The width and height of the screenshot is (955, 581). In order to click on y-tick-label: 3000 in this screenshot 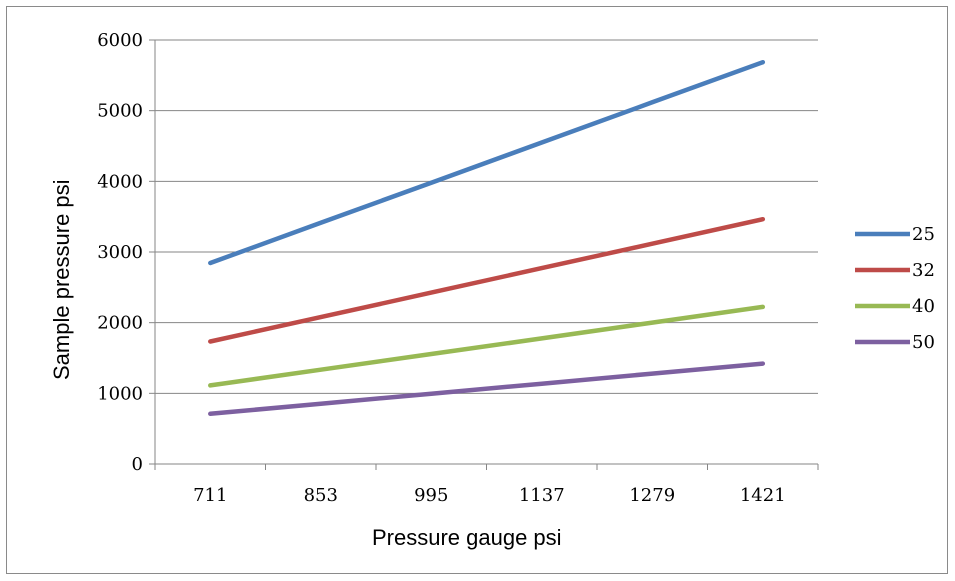, I will do `click(120, 252)`.